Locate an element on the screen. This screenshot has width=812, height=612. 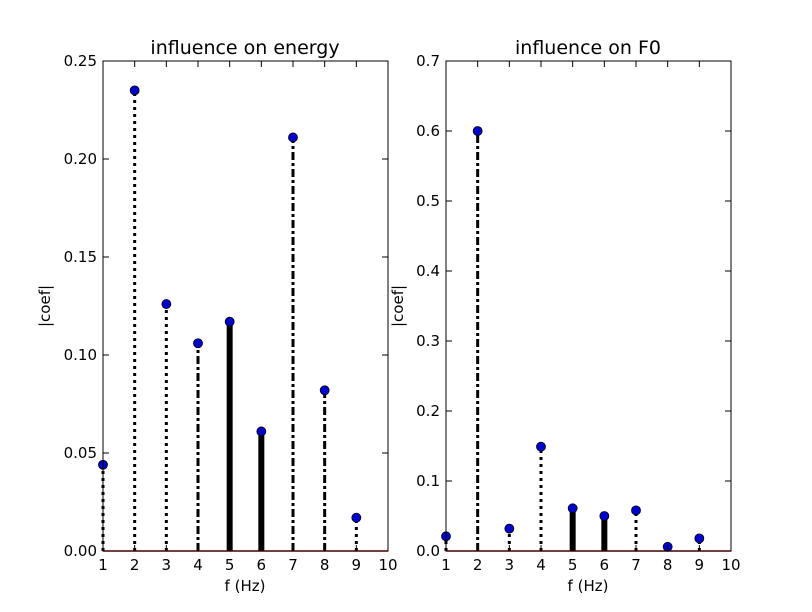
xtick-label-energy-9: 9 is located at coordinates (357, 565).